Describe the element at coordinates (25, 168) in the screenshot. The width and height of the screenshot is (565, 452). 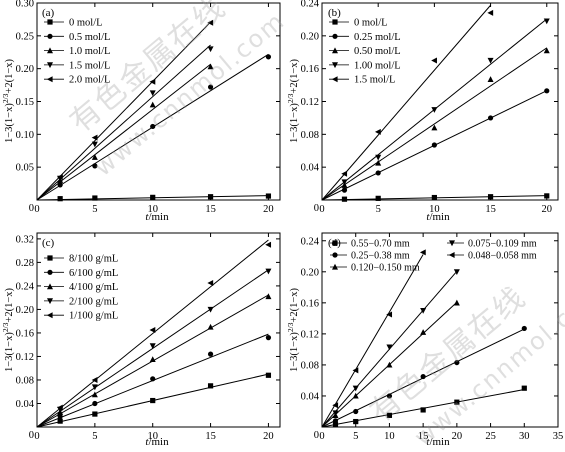
I see `y-tick-label: 0.05` at that location.